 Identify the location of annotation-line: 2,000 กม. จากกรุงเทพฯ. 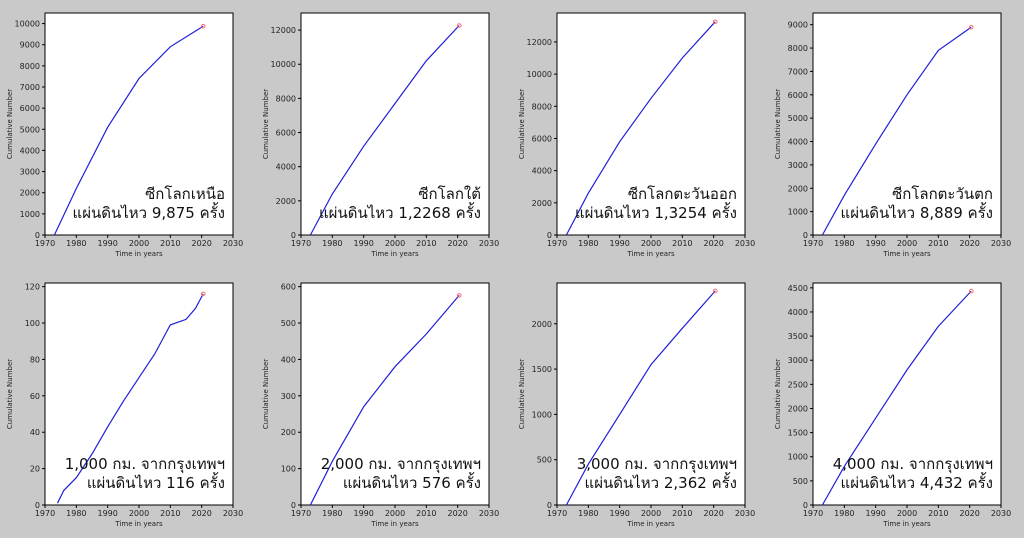
(401, 464).